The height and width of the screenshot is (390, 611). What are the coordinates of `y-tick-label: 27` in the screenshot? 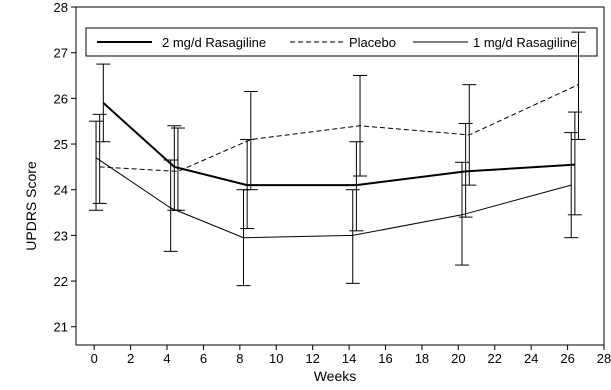 It's located at (61, 53).